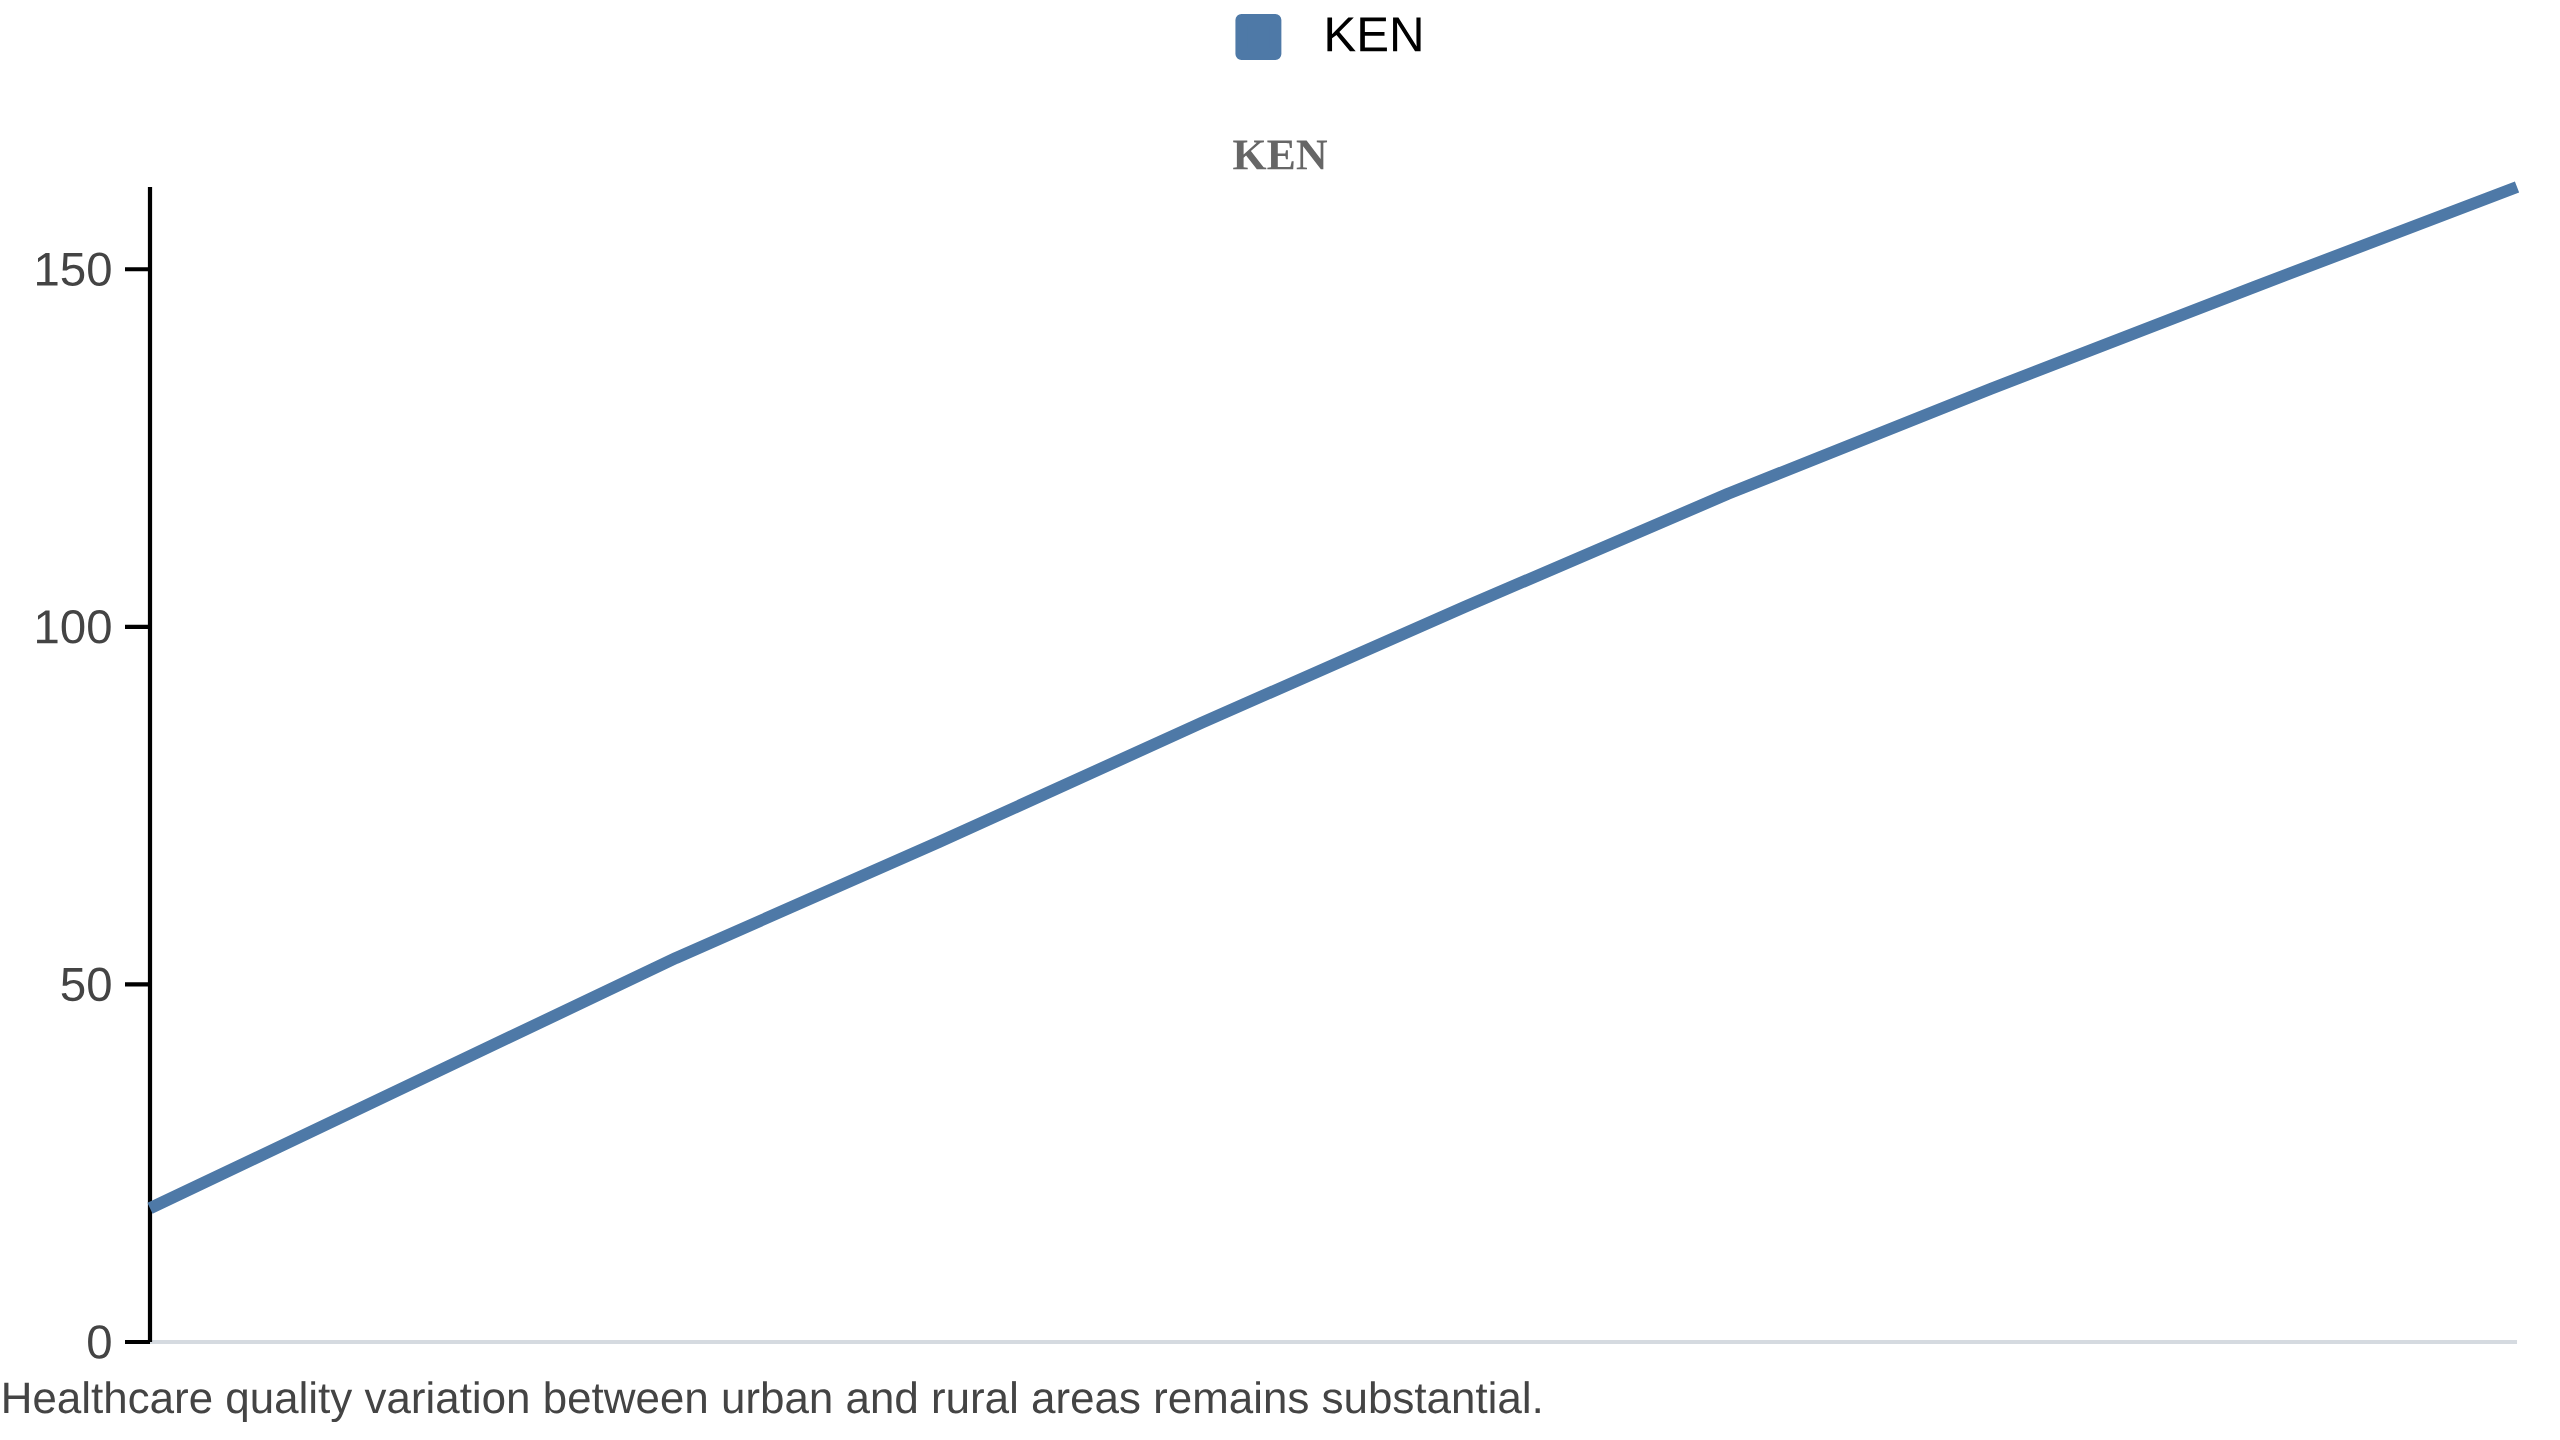 The height and width of the screenshot is (1440, 2560). What do you see at coordinates (1280, 155) in the screenshot?
I see `chart-title: KEN` at bounding box center [1280, 155].